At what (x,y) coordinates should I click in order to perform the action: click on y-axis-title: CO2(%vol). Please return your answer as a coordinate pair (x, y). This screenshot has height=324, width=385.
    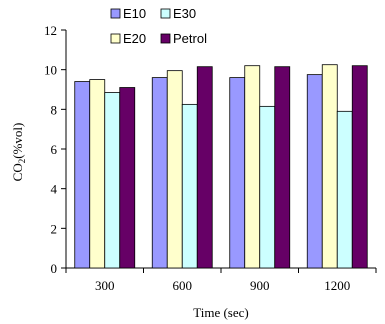
    Looking at the image, I should click on (18, 152).